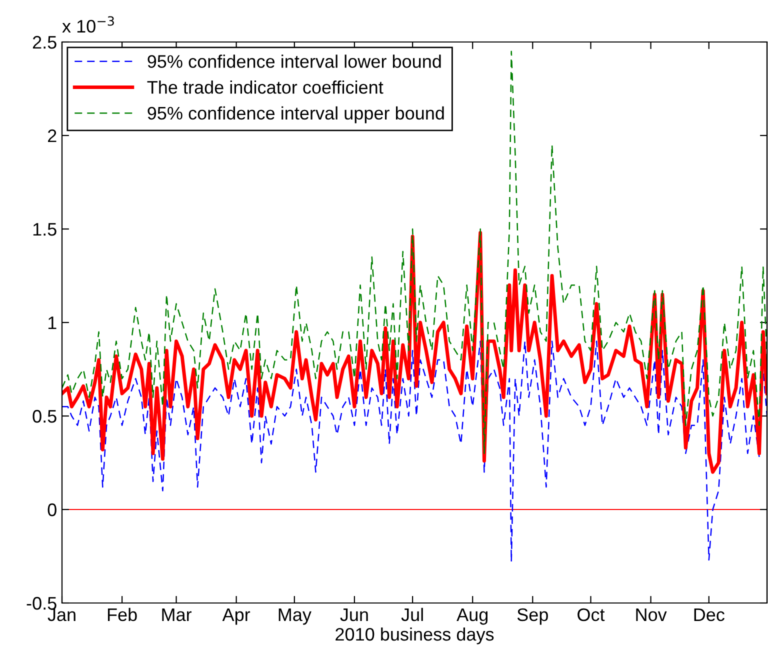 This screenshot has height=659, width=768. Describe the element at coordinates (532, 616) in the screenshot. I see `x-tick-label: Sep` at that location.